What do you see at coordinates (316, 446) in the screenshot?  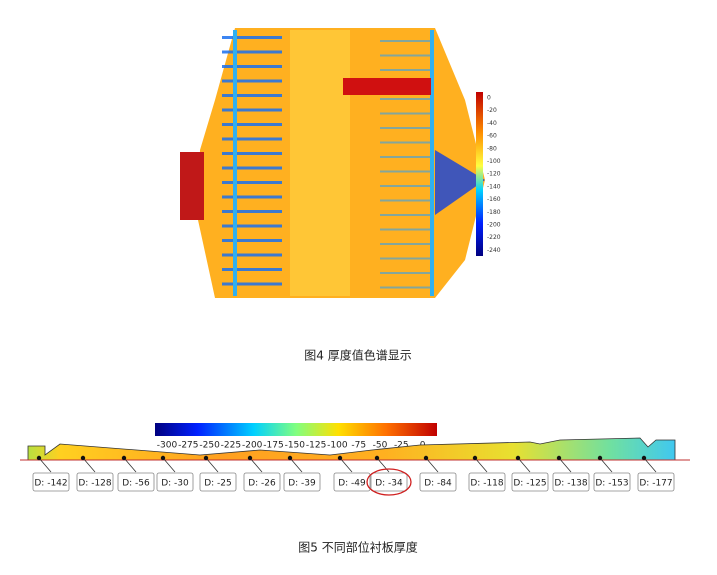 I see `colorbar-tick-label: -125` at bounding box center [316, 446].